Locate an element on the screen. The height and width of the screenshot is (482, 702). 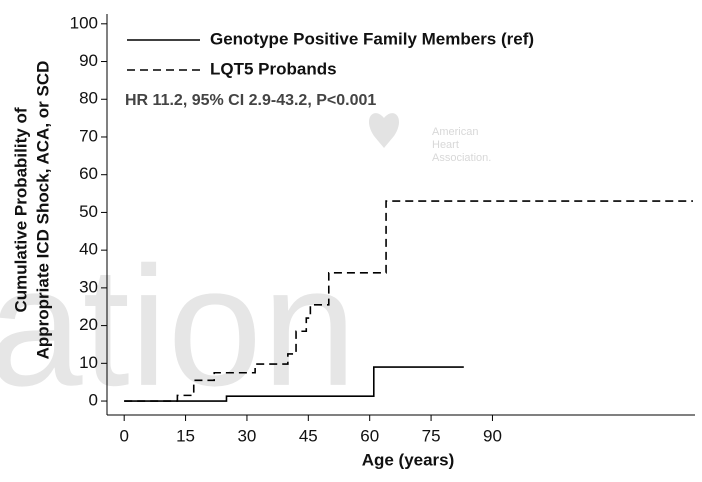
x-tick-label: 90 is located at coordinates (492, 435).